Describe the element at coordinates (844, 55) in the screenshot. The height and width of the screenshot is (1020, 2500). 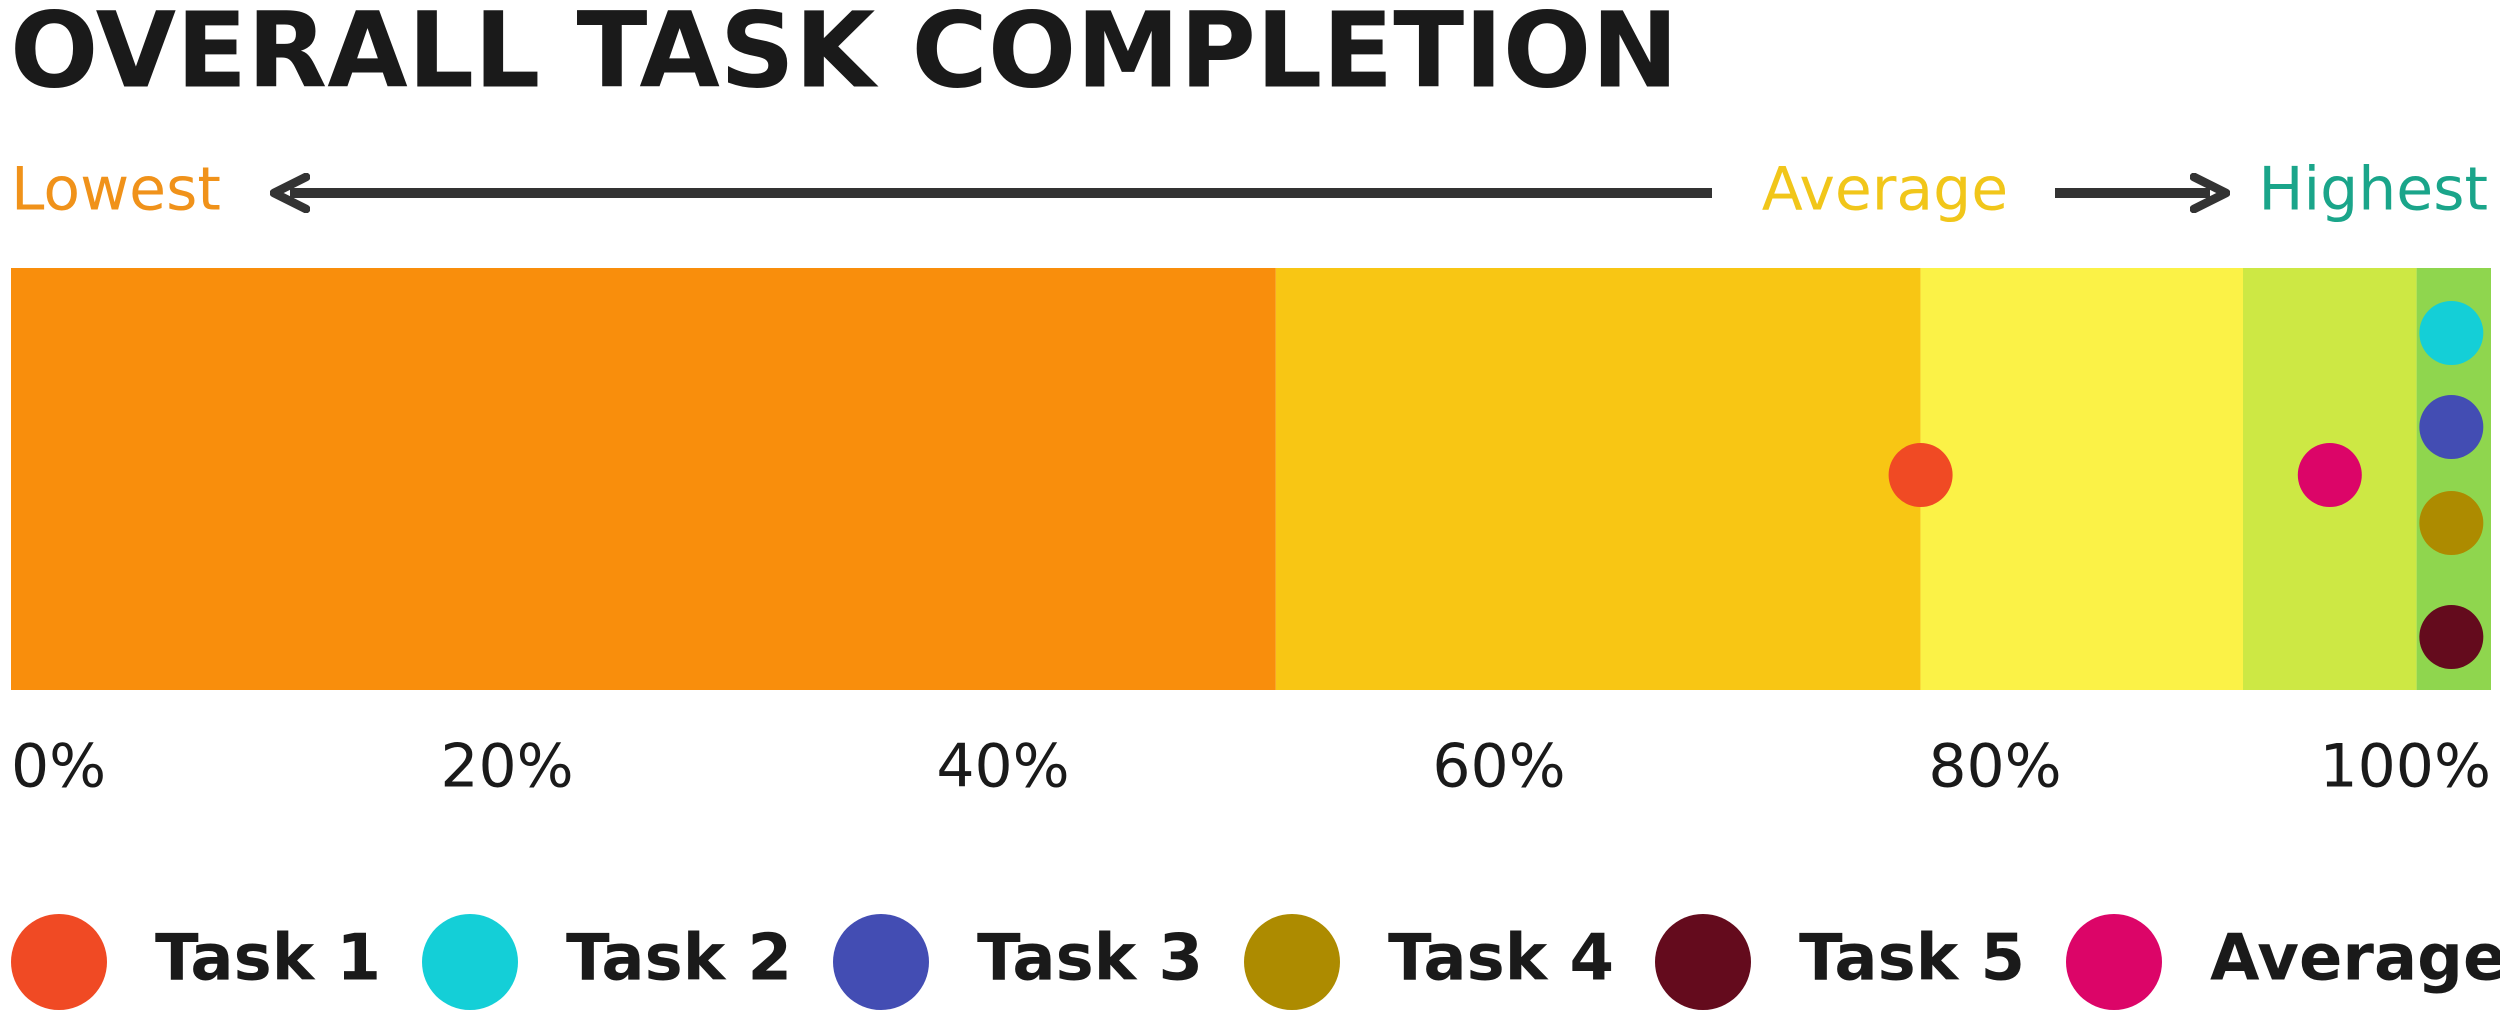
I see `chart-title: OVERALL TASK COMPLETION` at that location.